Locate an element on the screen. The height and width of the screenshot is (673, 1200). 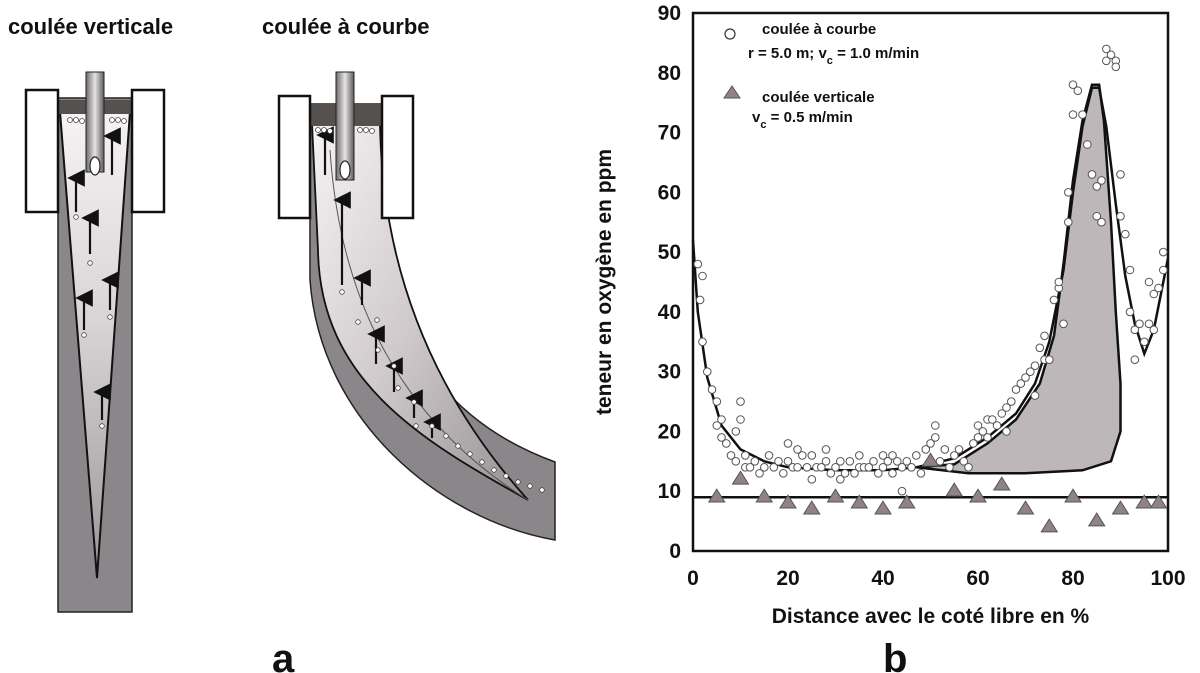
x-tick-100: 100 is located at coordinates (1167, 578).